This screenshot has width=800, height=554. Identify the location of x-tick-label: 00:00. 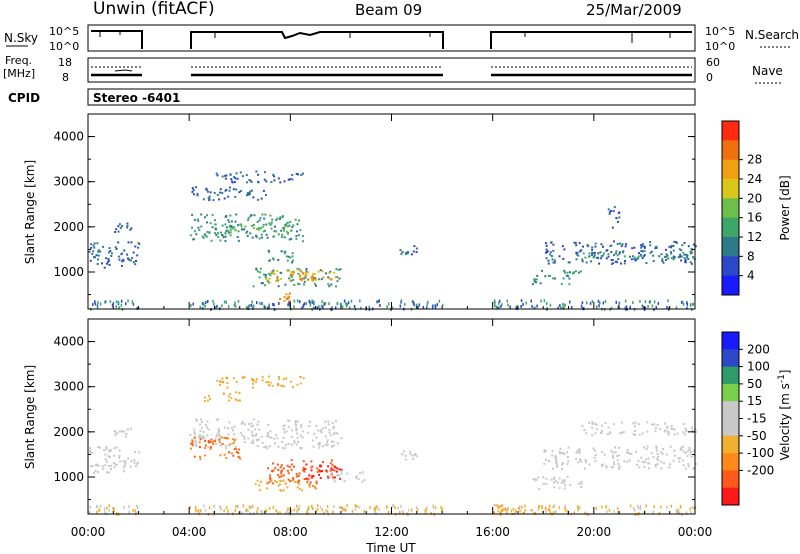
(695, 532).